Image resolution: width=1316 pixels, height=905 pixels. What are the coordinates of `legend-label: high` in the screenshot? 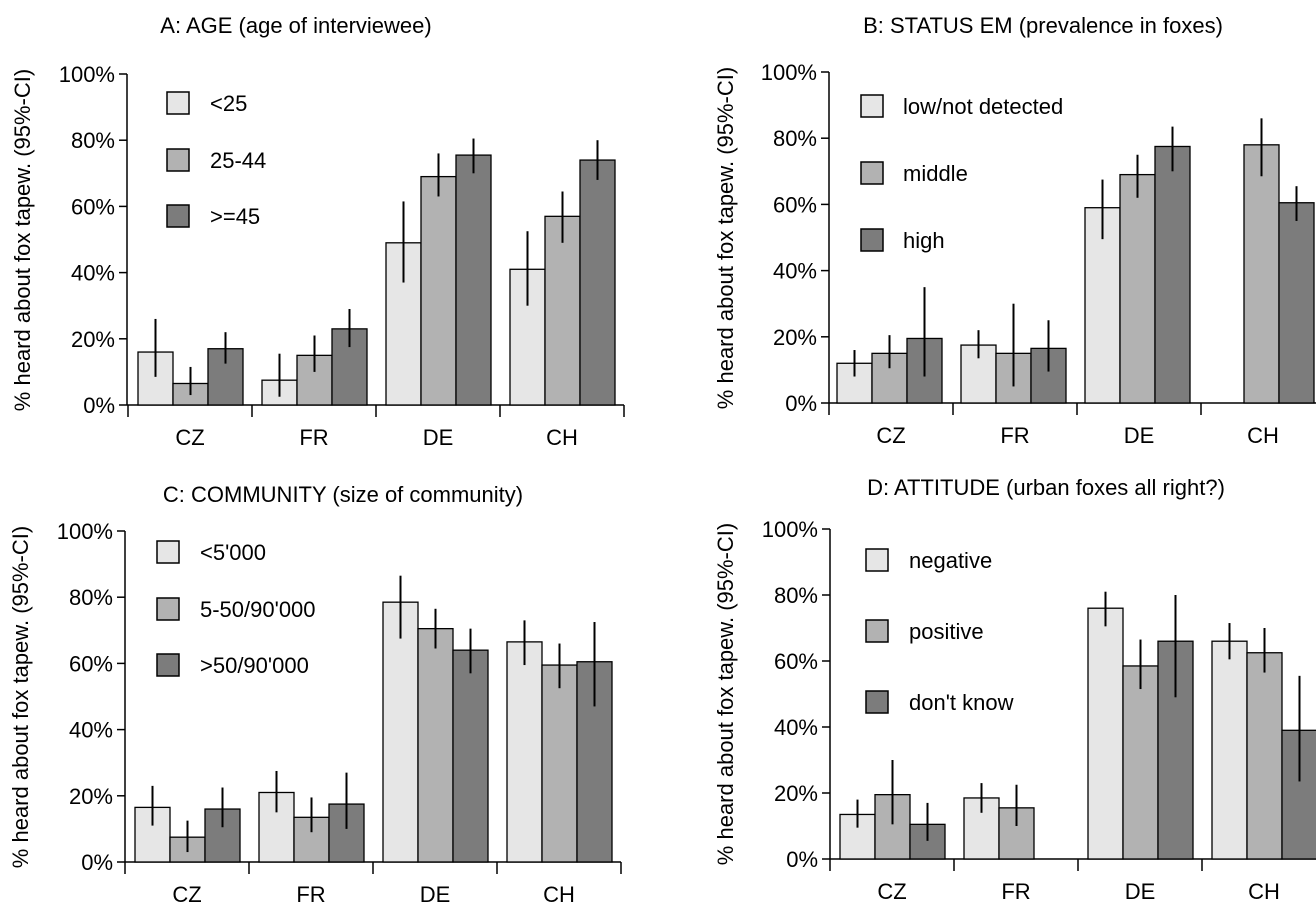 It's located at (924, 240).